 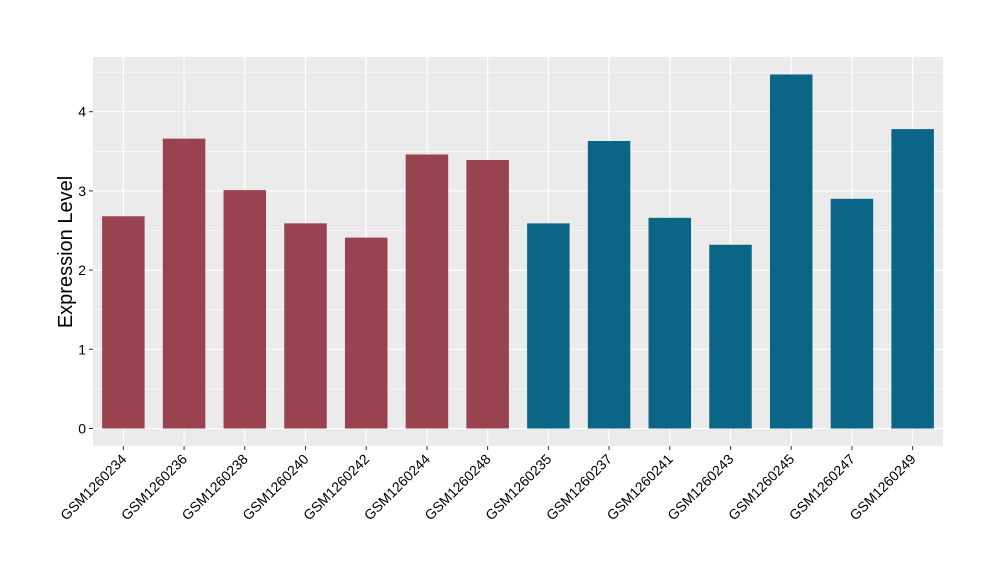 What do you see at coordinates (912, 279) in the screenshot?
I see `bar-GSM1260249` at bounding box center [912, 279].